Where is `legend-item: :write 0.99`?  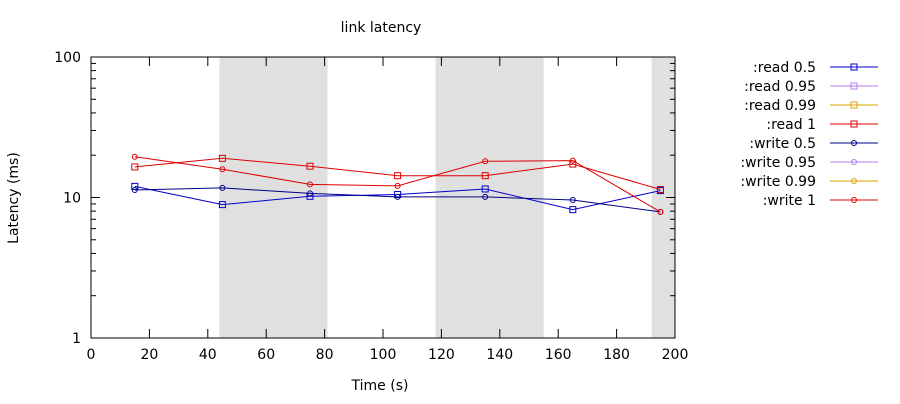 legend-item: :write 0.99 is located at coordinates (809, 182).